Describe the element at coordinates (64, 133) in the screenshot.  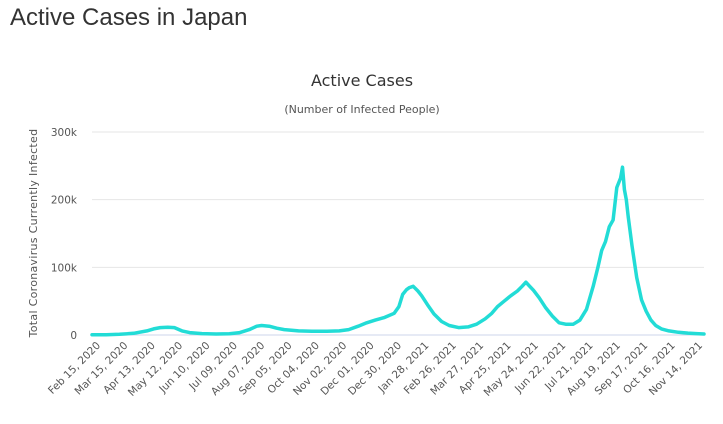
I see `y-tick-label: 300k` at that location.